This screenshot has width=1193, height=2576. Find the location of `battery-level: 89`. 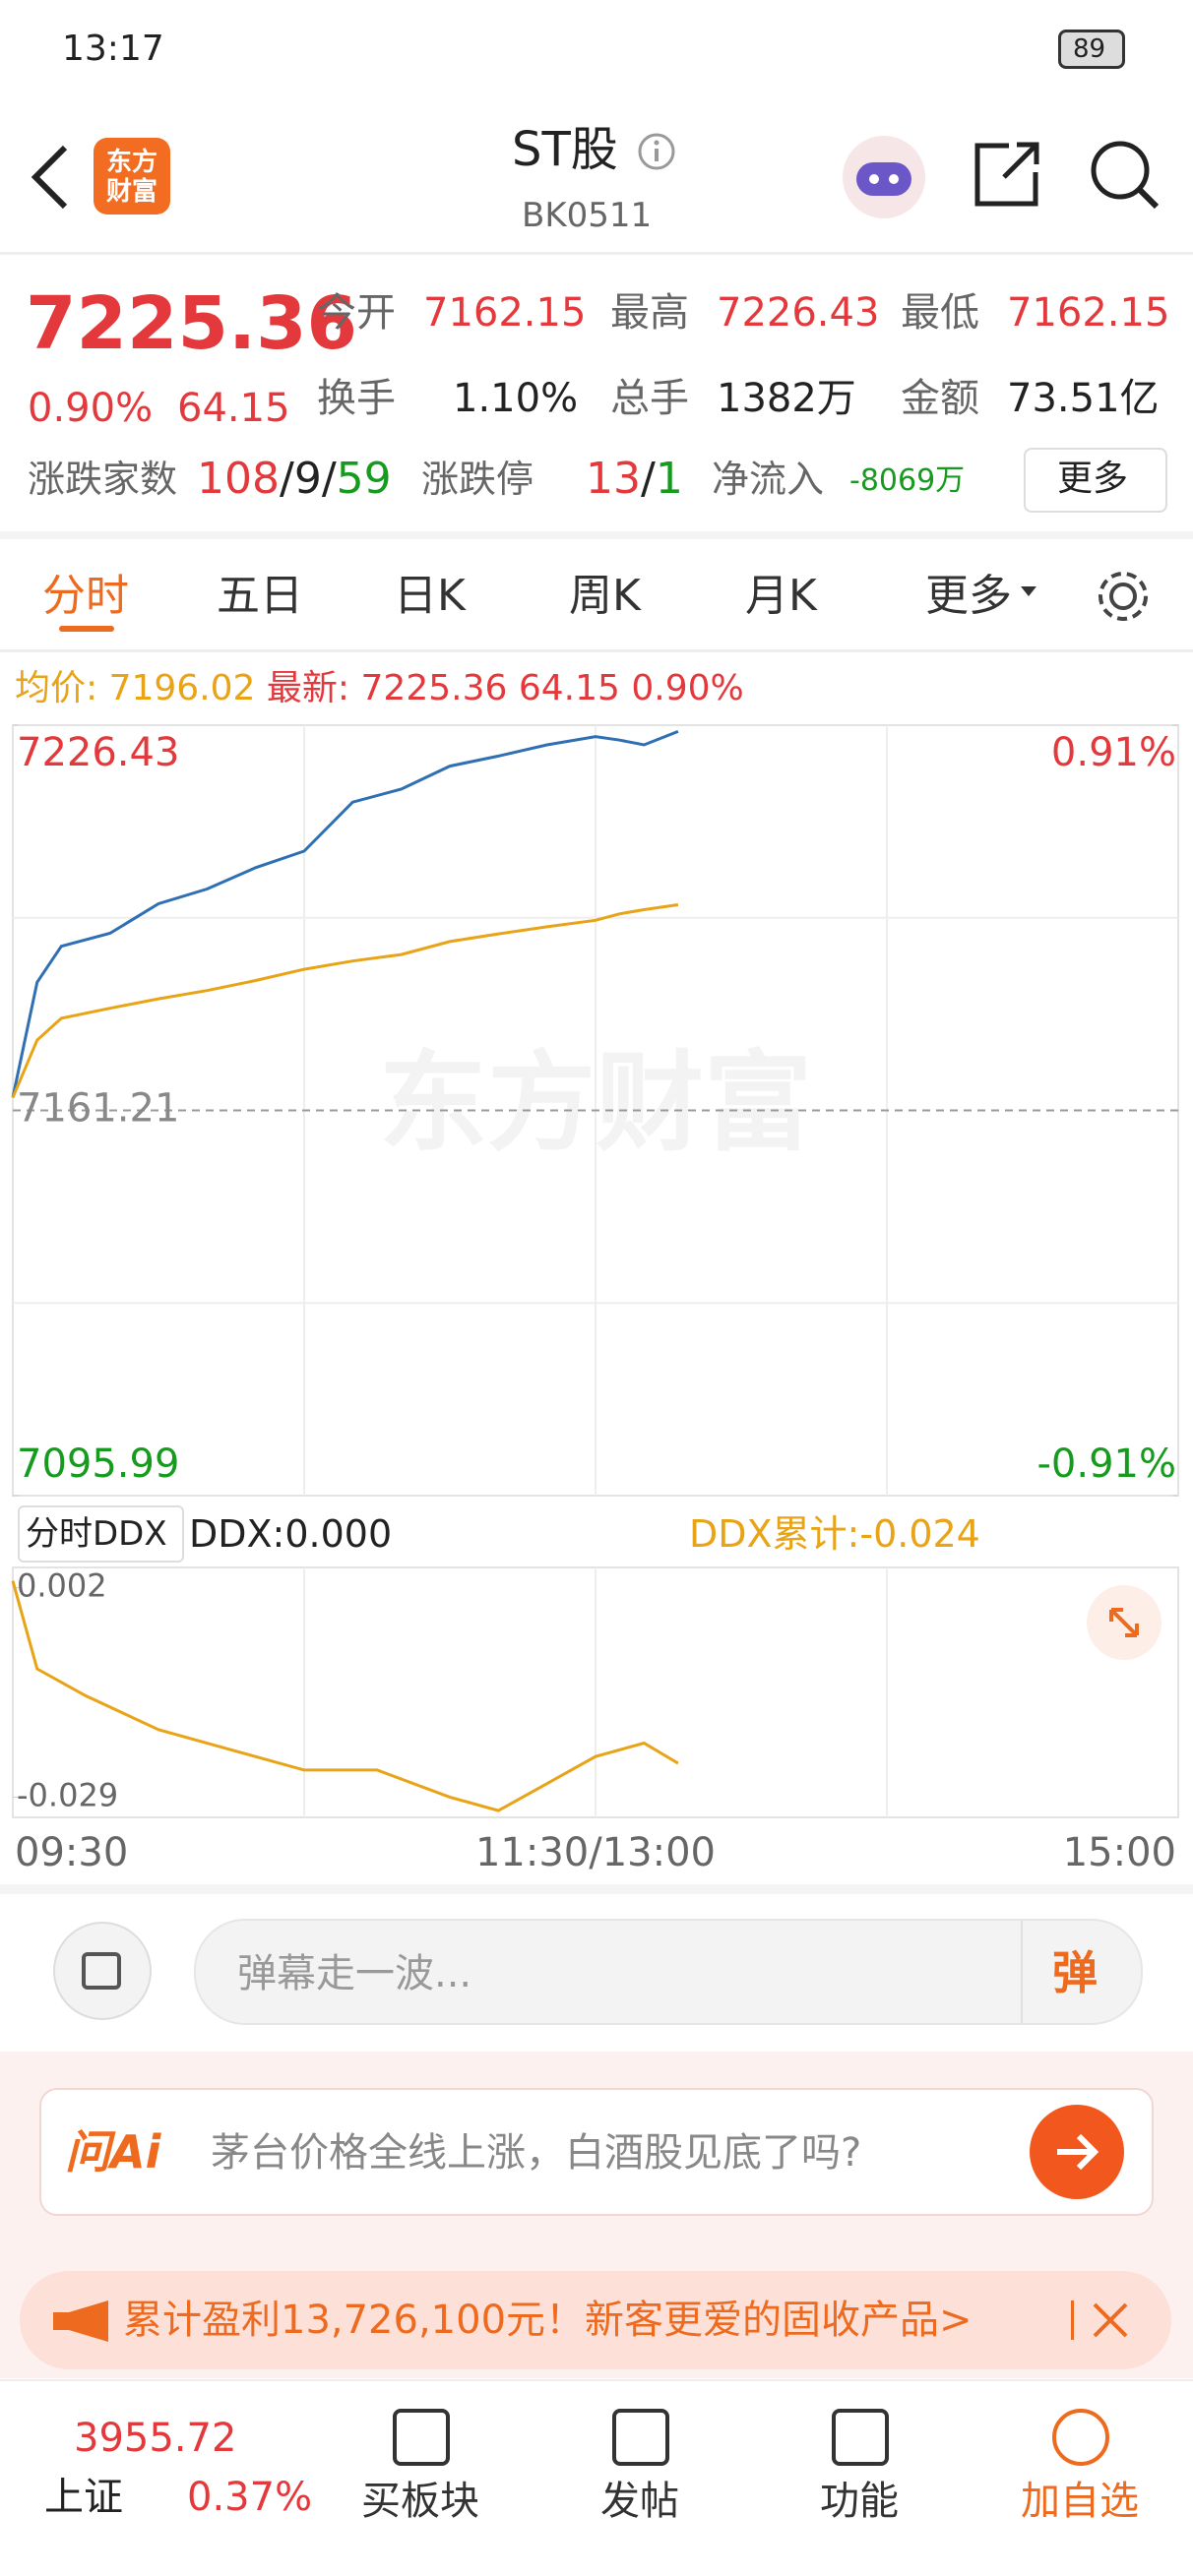

battery-level: 89 is located at coordinates (1089, 49).